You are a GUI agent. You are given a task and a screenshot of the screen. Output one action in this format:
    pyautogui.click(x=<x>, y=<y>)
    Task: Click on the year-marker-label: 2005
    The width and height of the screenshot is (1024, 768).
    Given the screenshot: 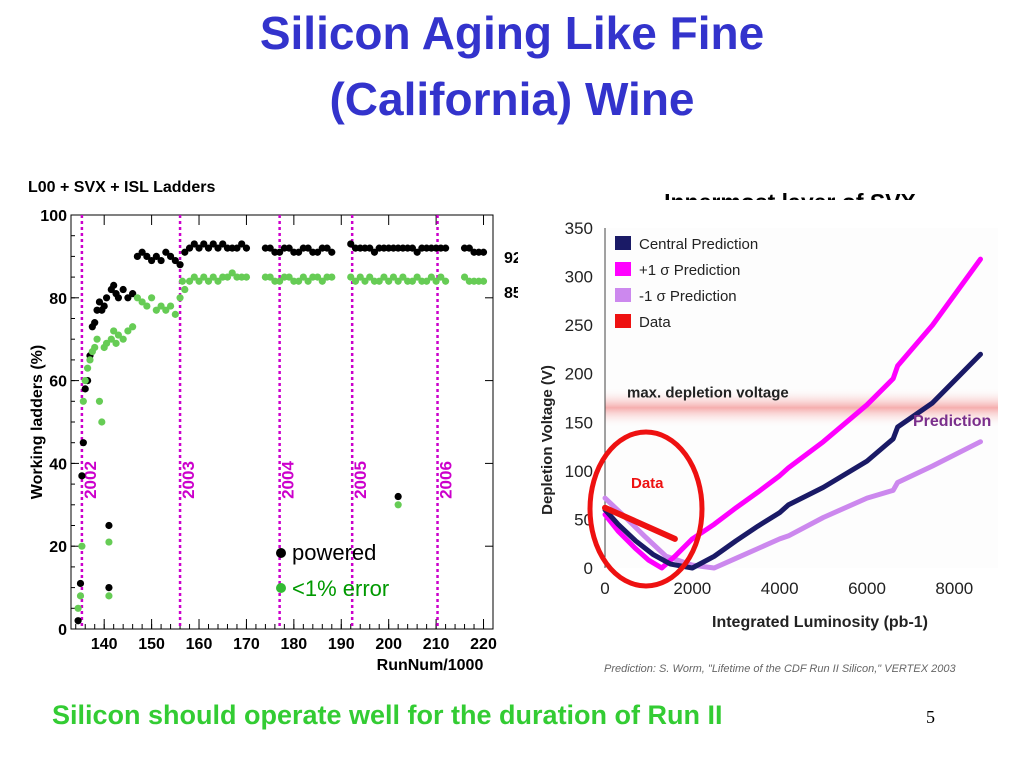 What is the action you would take?
    pyautogui.click(x=360, y=480)
    